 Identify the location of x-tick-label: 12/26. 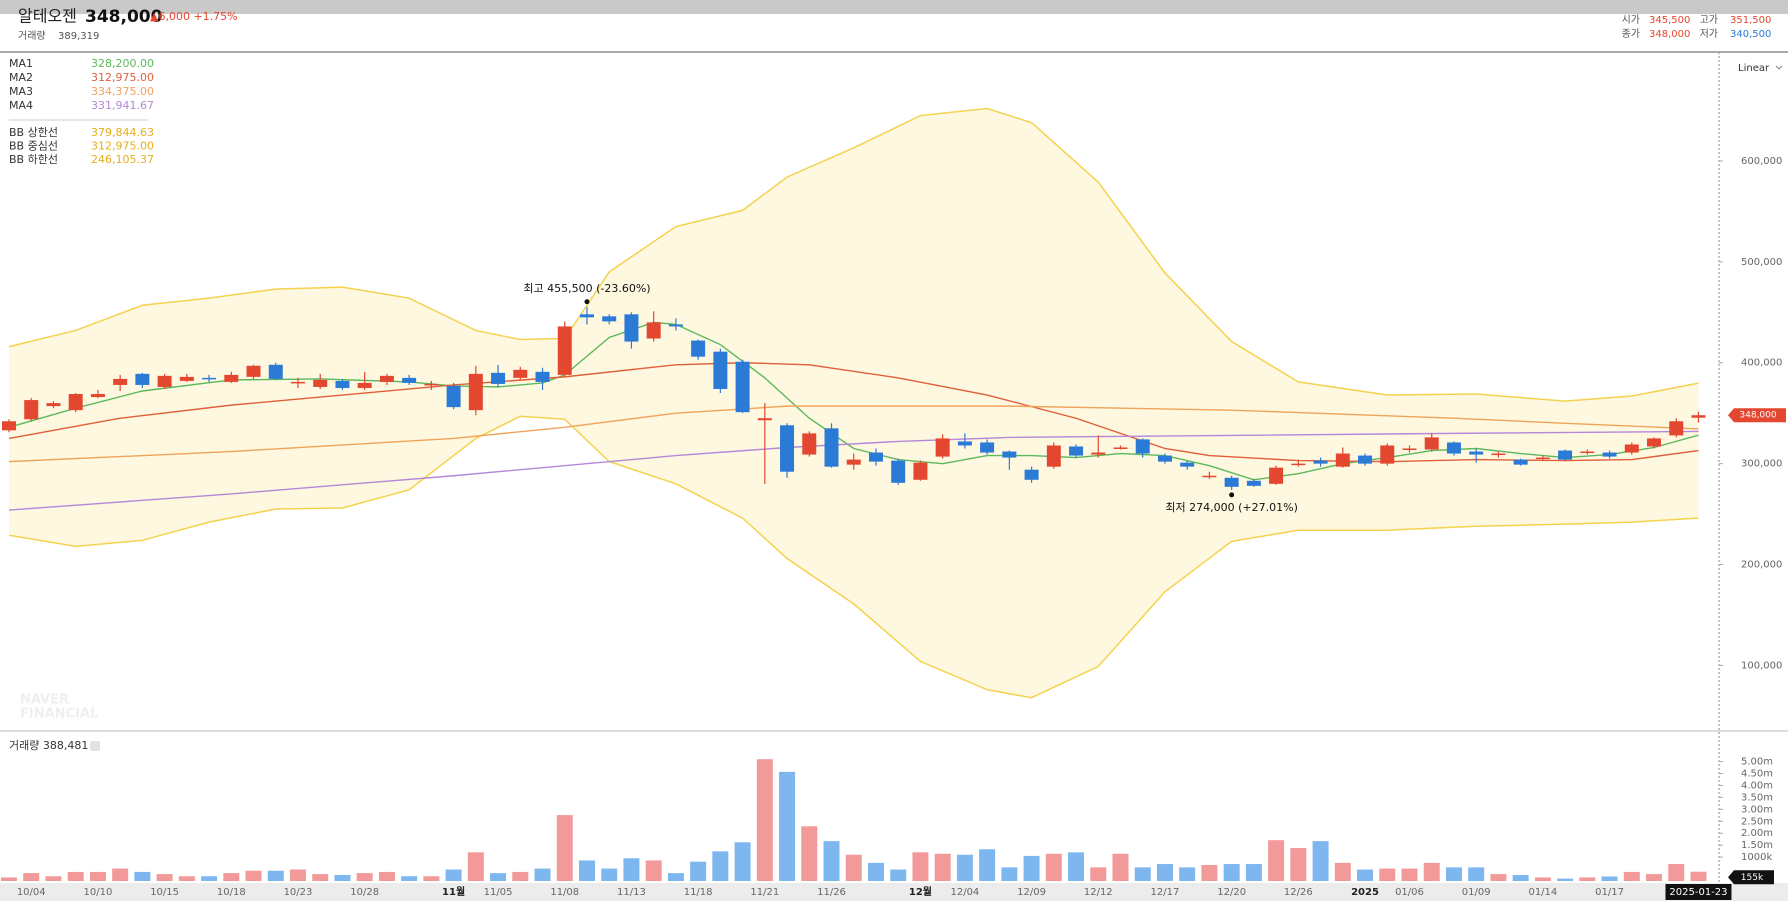
(1298, 892).